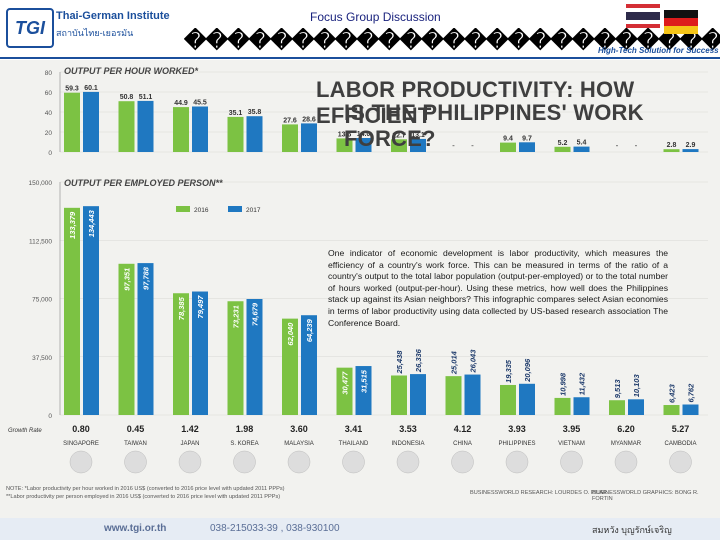 The height and width of the screenshot is (540, 720). What do you see at coordinates (691, 145) in the screenshot?
I see `data-label-hour: 2.9` at bounding box center [691, 145].